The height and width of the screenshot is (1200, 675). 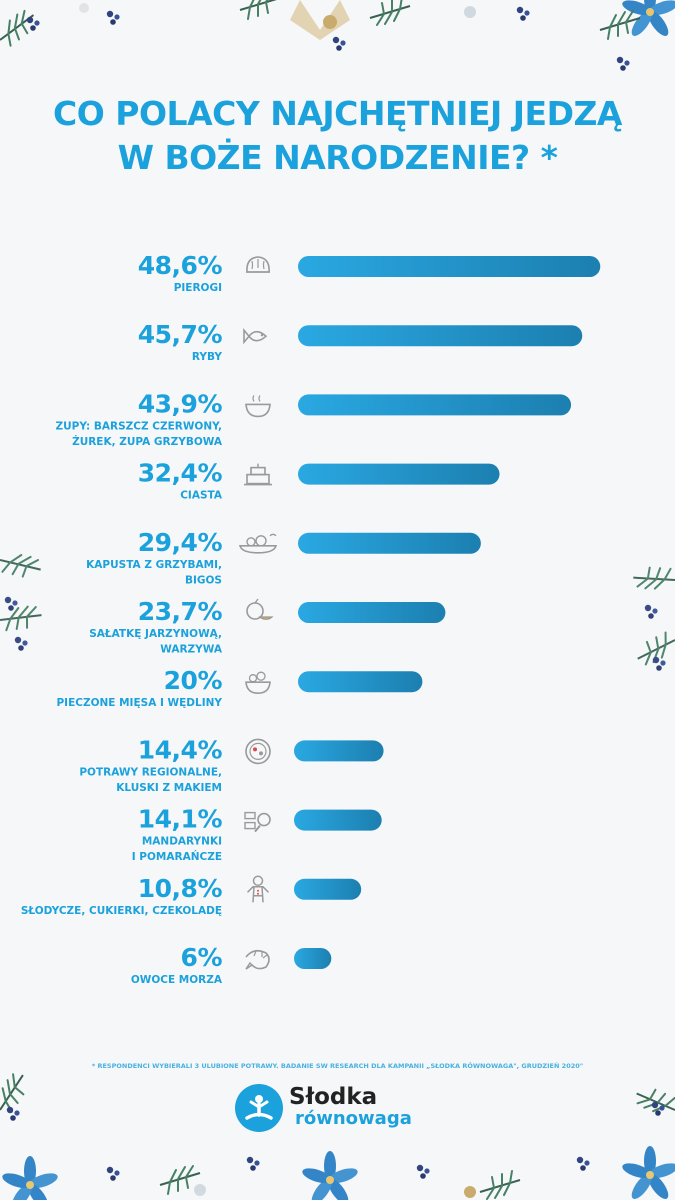 What do you see at coordinates (258, 683) in the screenshot?
I see `salad-bowl-icon` at bounding box center [258, 683].